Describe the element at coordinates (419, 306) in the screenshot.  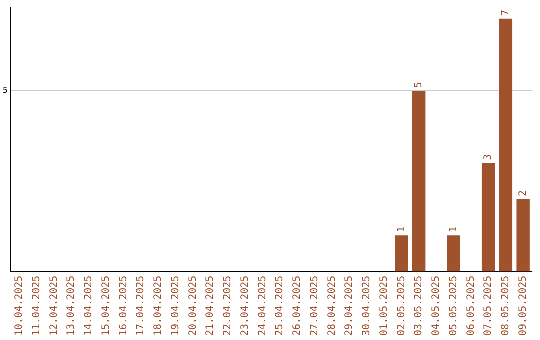
I see `x-tick-label: 03.05.2025` at that location.